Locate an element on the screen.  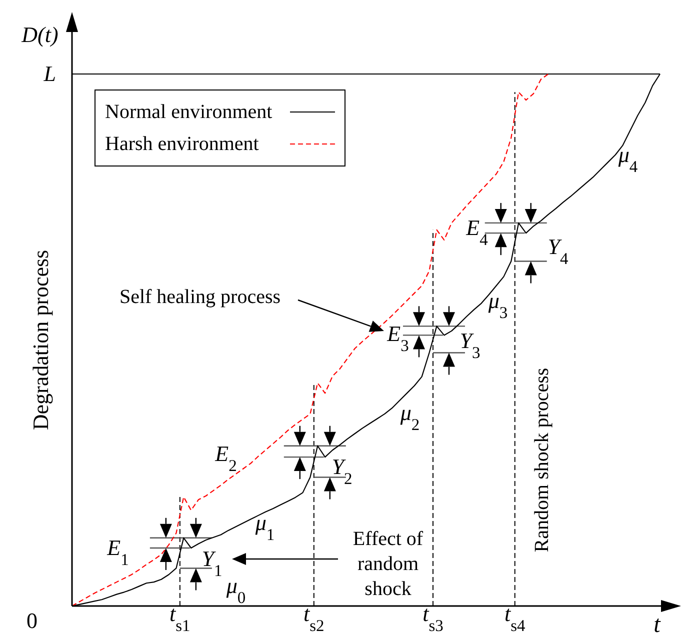
annotation: 0 is located at coordinates (241, 597).